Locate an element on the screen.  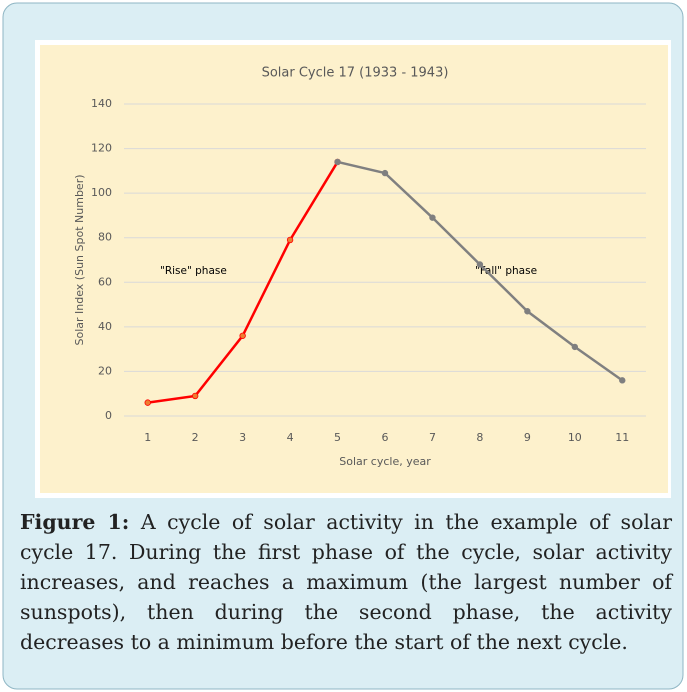
x-tick-label: 6 is located at coordinates (385, 437).